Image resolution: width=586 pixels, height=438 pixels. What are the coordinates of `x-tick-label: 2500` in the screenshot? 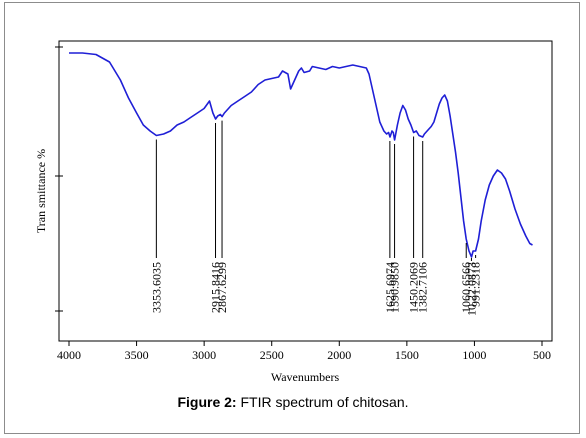 It's located at (272, 355).